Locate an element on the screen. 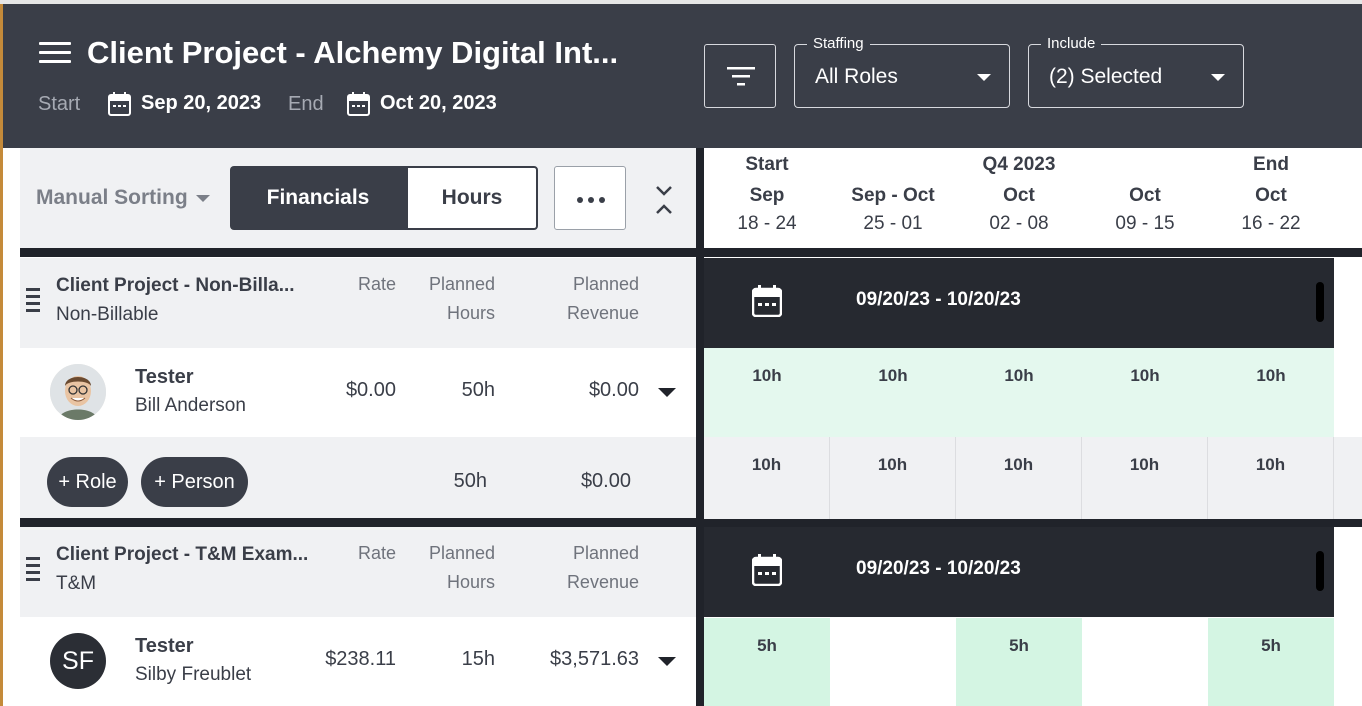  quarter-label: Q4 2023 is located at coordinates (1019, 164).